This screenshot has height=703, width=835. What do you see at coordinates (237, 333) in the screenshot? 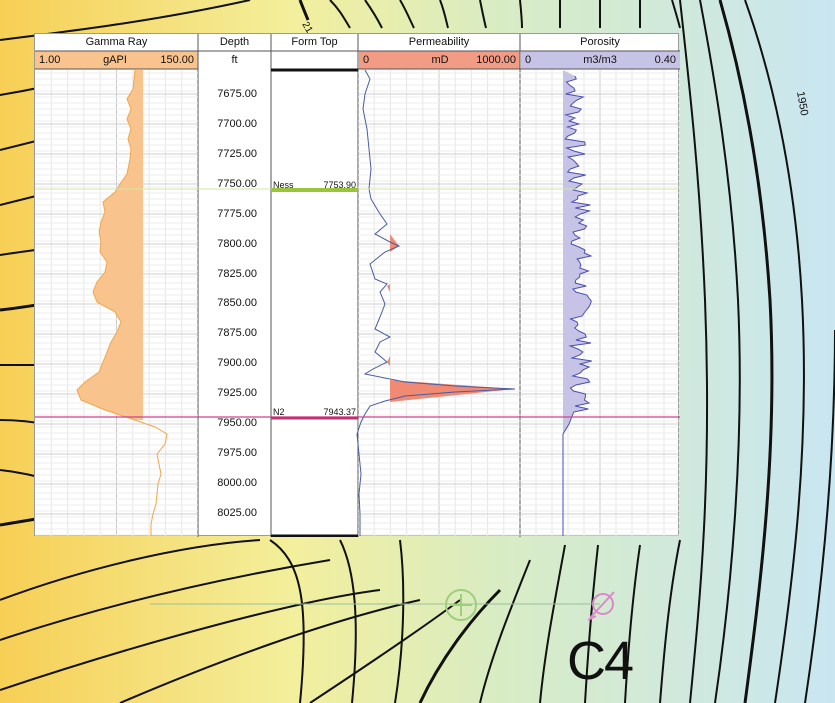
I see `depth-label: 7875.00` at bounding box center [237, 333].